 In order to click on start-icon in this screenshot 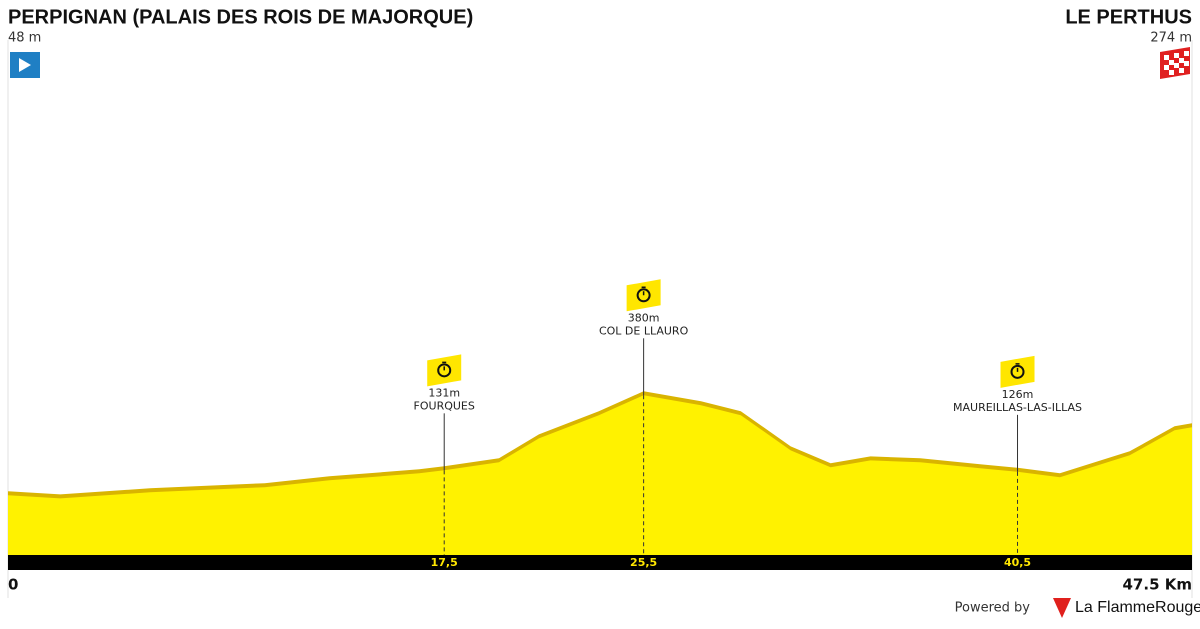, I will do `click(25, 65)`.